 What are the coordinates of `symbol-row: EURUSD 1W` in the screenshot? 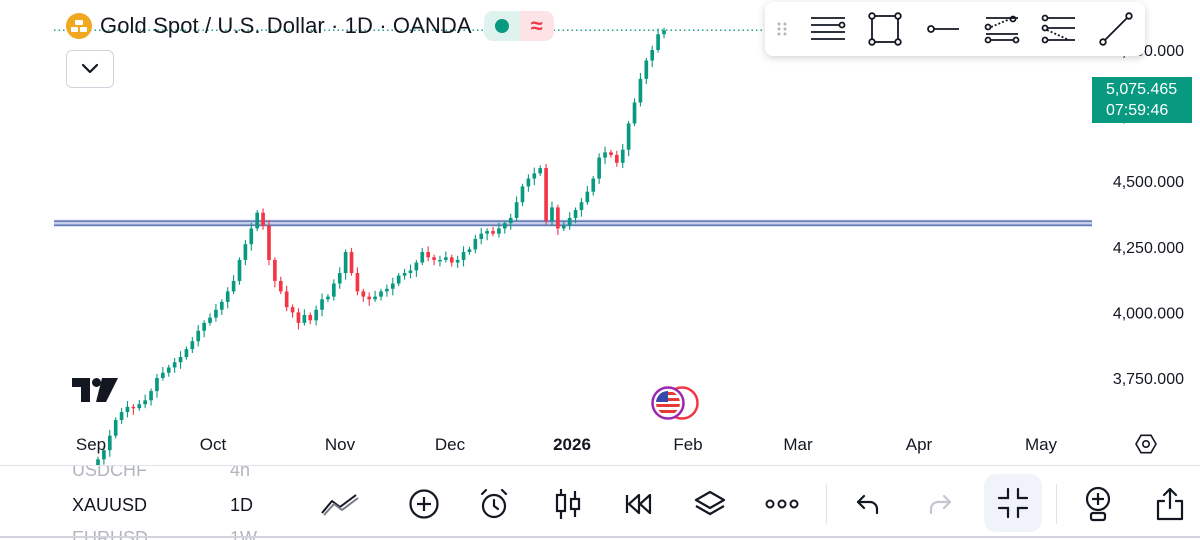 It's located at (164, 534).